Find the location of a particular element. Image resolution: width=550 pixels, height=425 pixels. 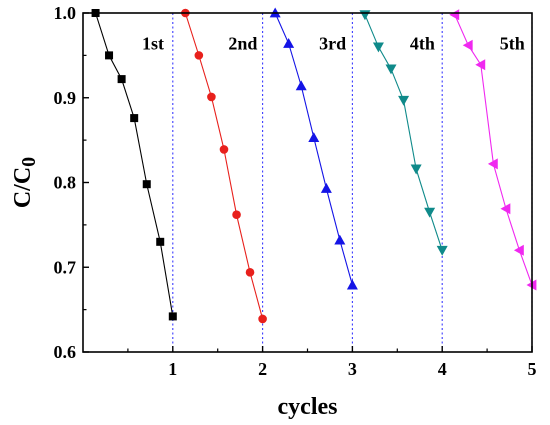

y-tick-label-4: 0.9 is located at coordinates (65, 98).